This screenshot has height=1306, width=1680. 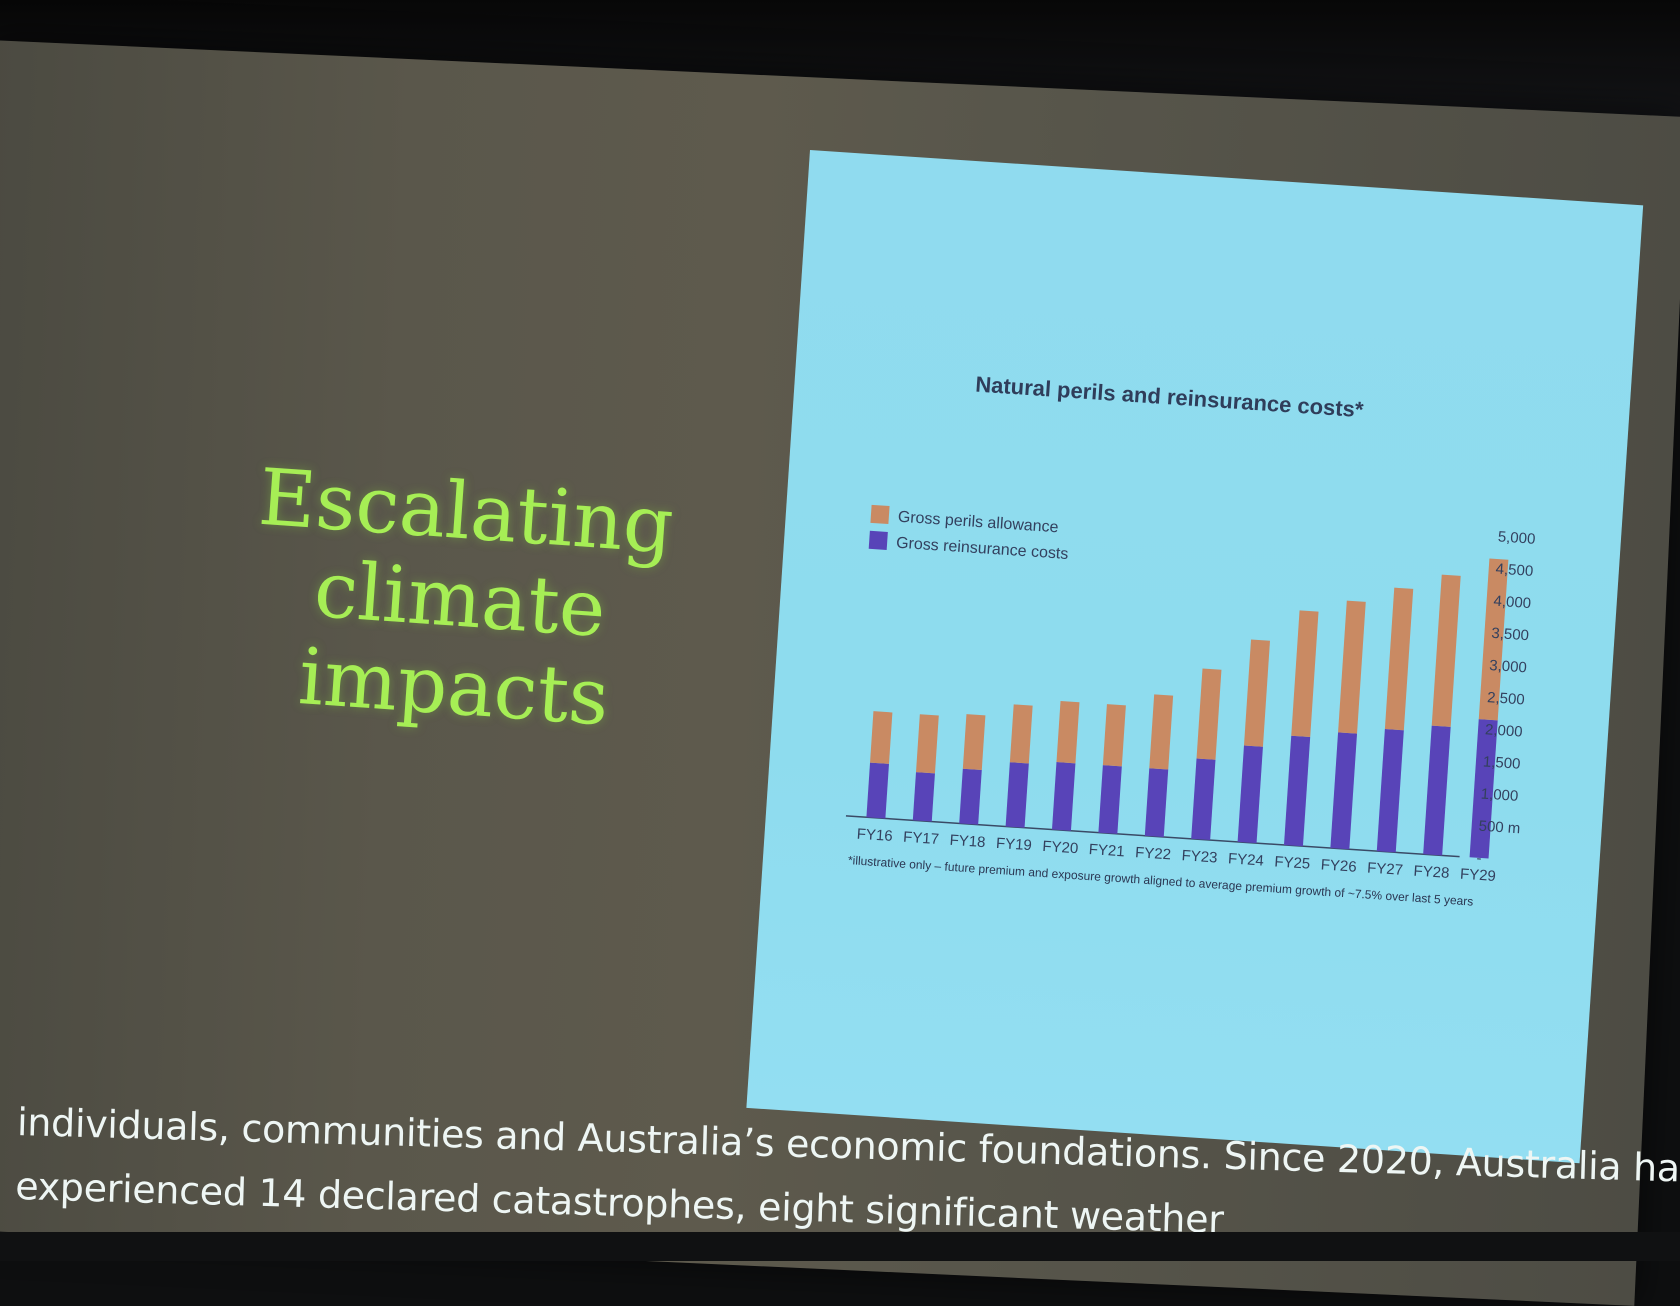 What do you see at coordinates (840, 1246) in the screenshot?
I see `floor-shadow` at bounding box center [840, 1246].